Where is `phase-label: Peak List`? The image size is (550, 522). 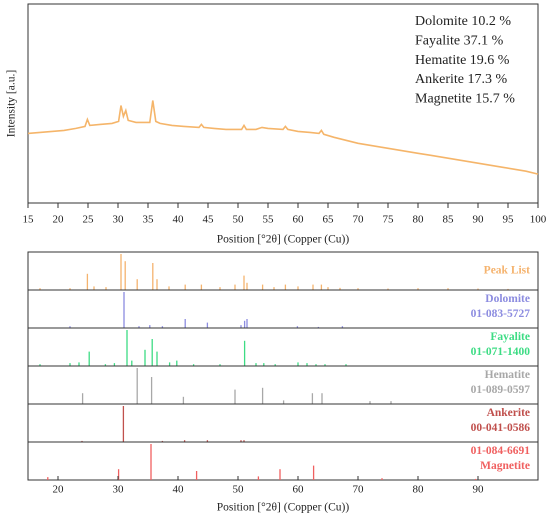
phase-label: Peak List is located at coordinates (507, 271).